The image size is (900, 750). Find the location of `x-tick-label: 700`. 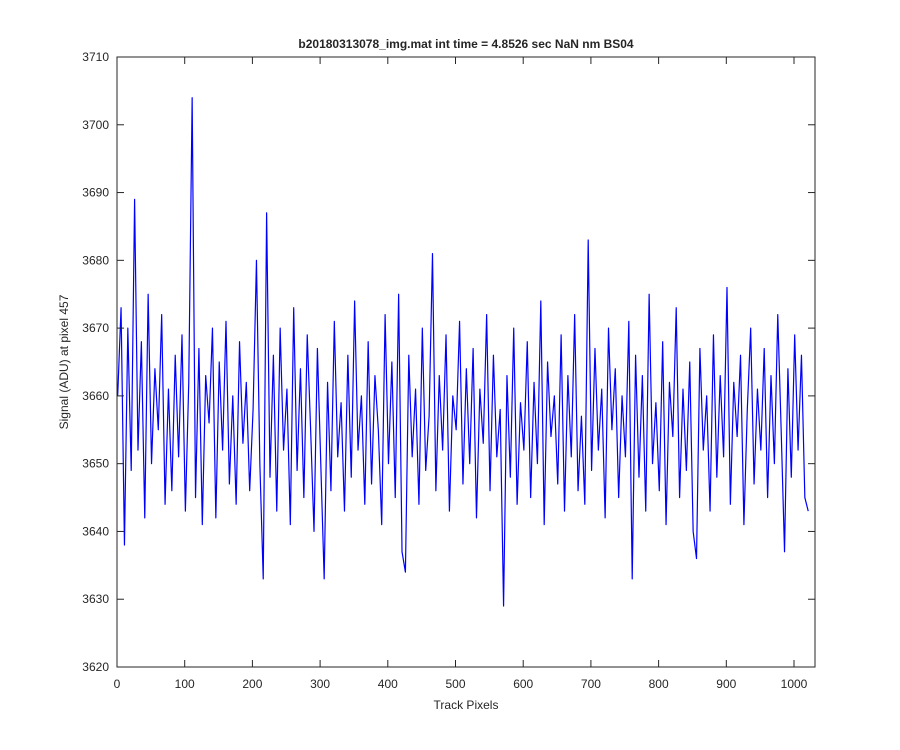

x-tick-label: 700 is located at coordinates (591, 684).